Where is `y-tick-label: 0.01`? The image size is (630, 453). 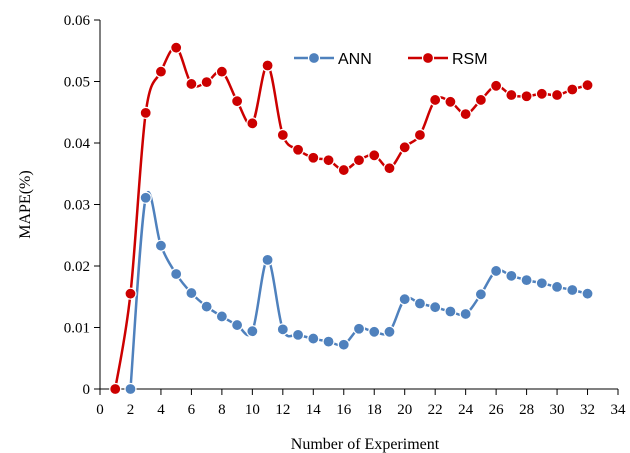
y-tick-label: 0.01 is located at coordinates (77, 329).